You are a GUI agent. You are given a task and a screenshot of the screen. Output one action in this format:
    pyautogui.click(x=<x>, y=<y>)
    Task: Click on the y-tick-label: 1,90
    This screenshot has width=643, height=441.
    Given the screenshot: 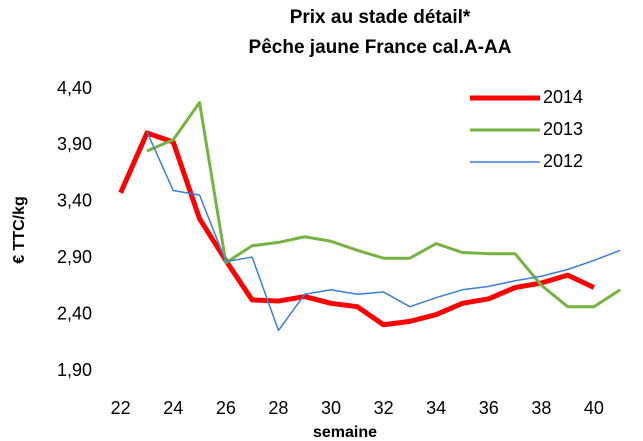 What is the action you would take?
    pyautogui.click(x=74, y=370)
    